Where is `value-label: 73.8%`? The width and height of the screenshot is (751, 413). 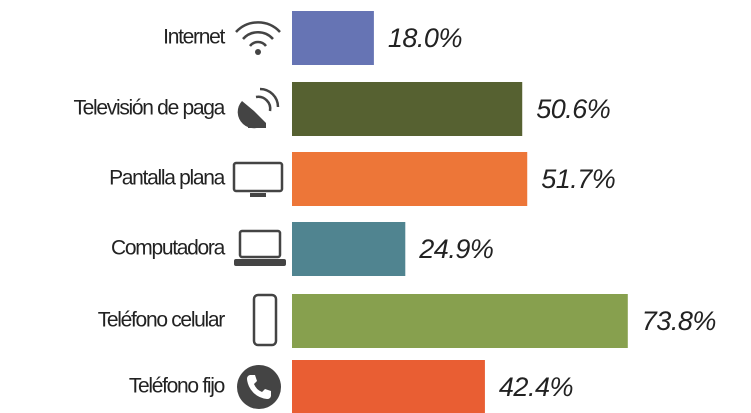
value-label: 73.8% is located at coordinates (679, 321).